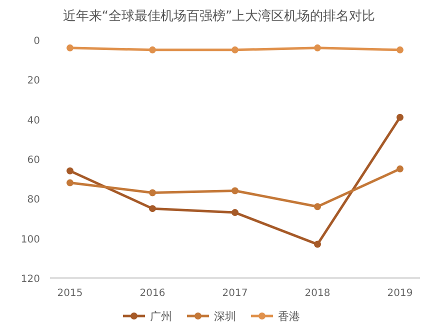 The width and height of the screenshot is (438, 334). I want to click on x-tick-label: 2017, so click(235, 293).